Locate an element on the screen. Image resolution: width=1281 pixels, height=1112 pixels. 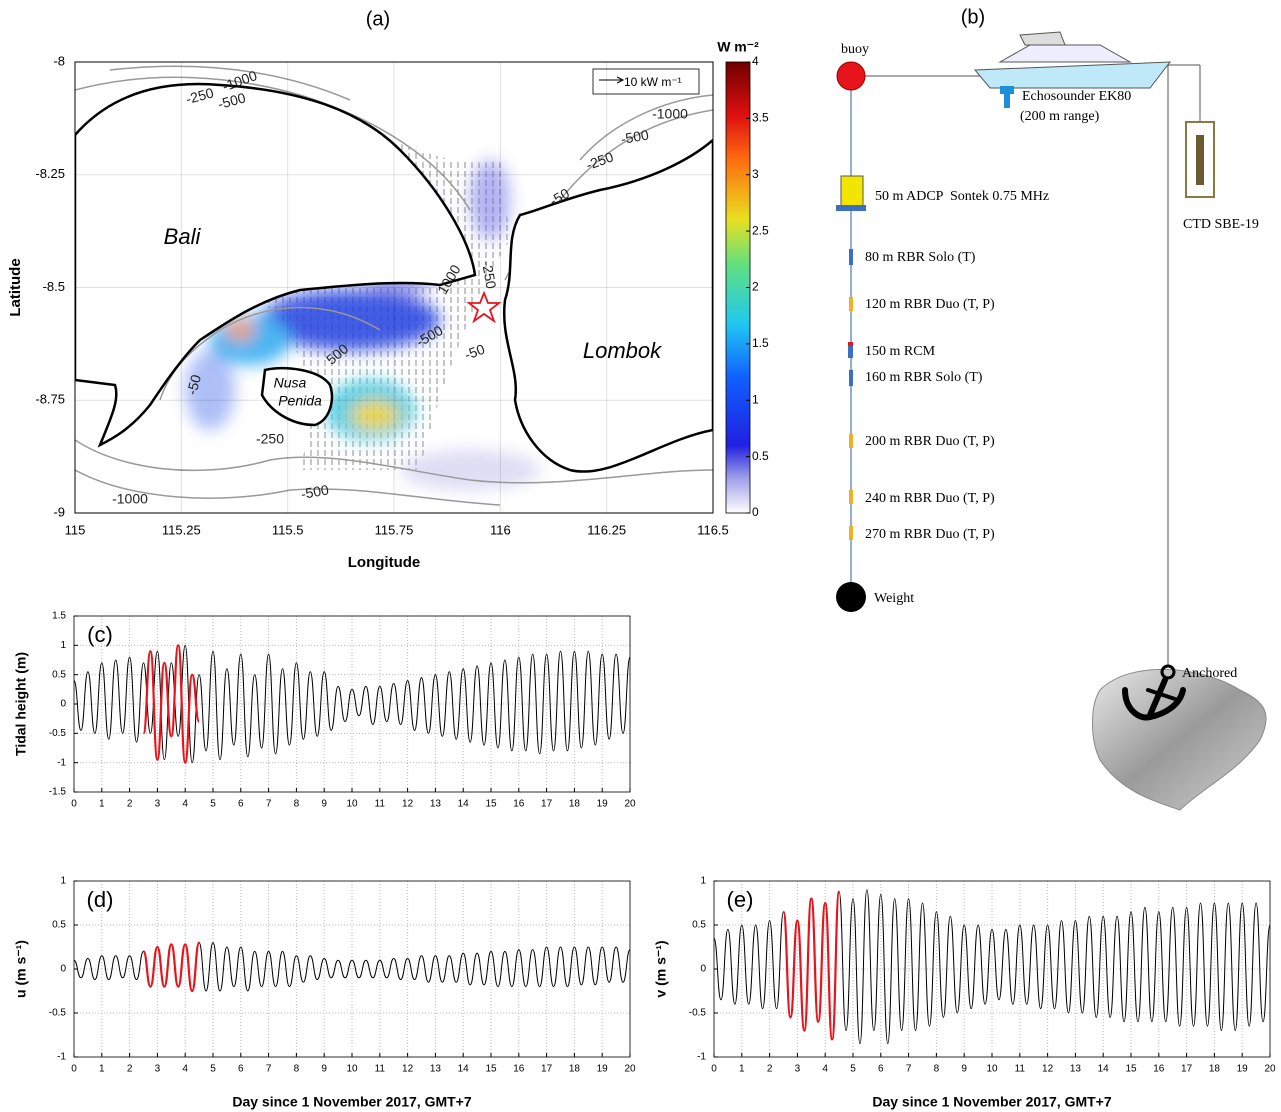
y-tick-label: 1.5 is located at coordinates (59, 616).